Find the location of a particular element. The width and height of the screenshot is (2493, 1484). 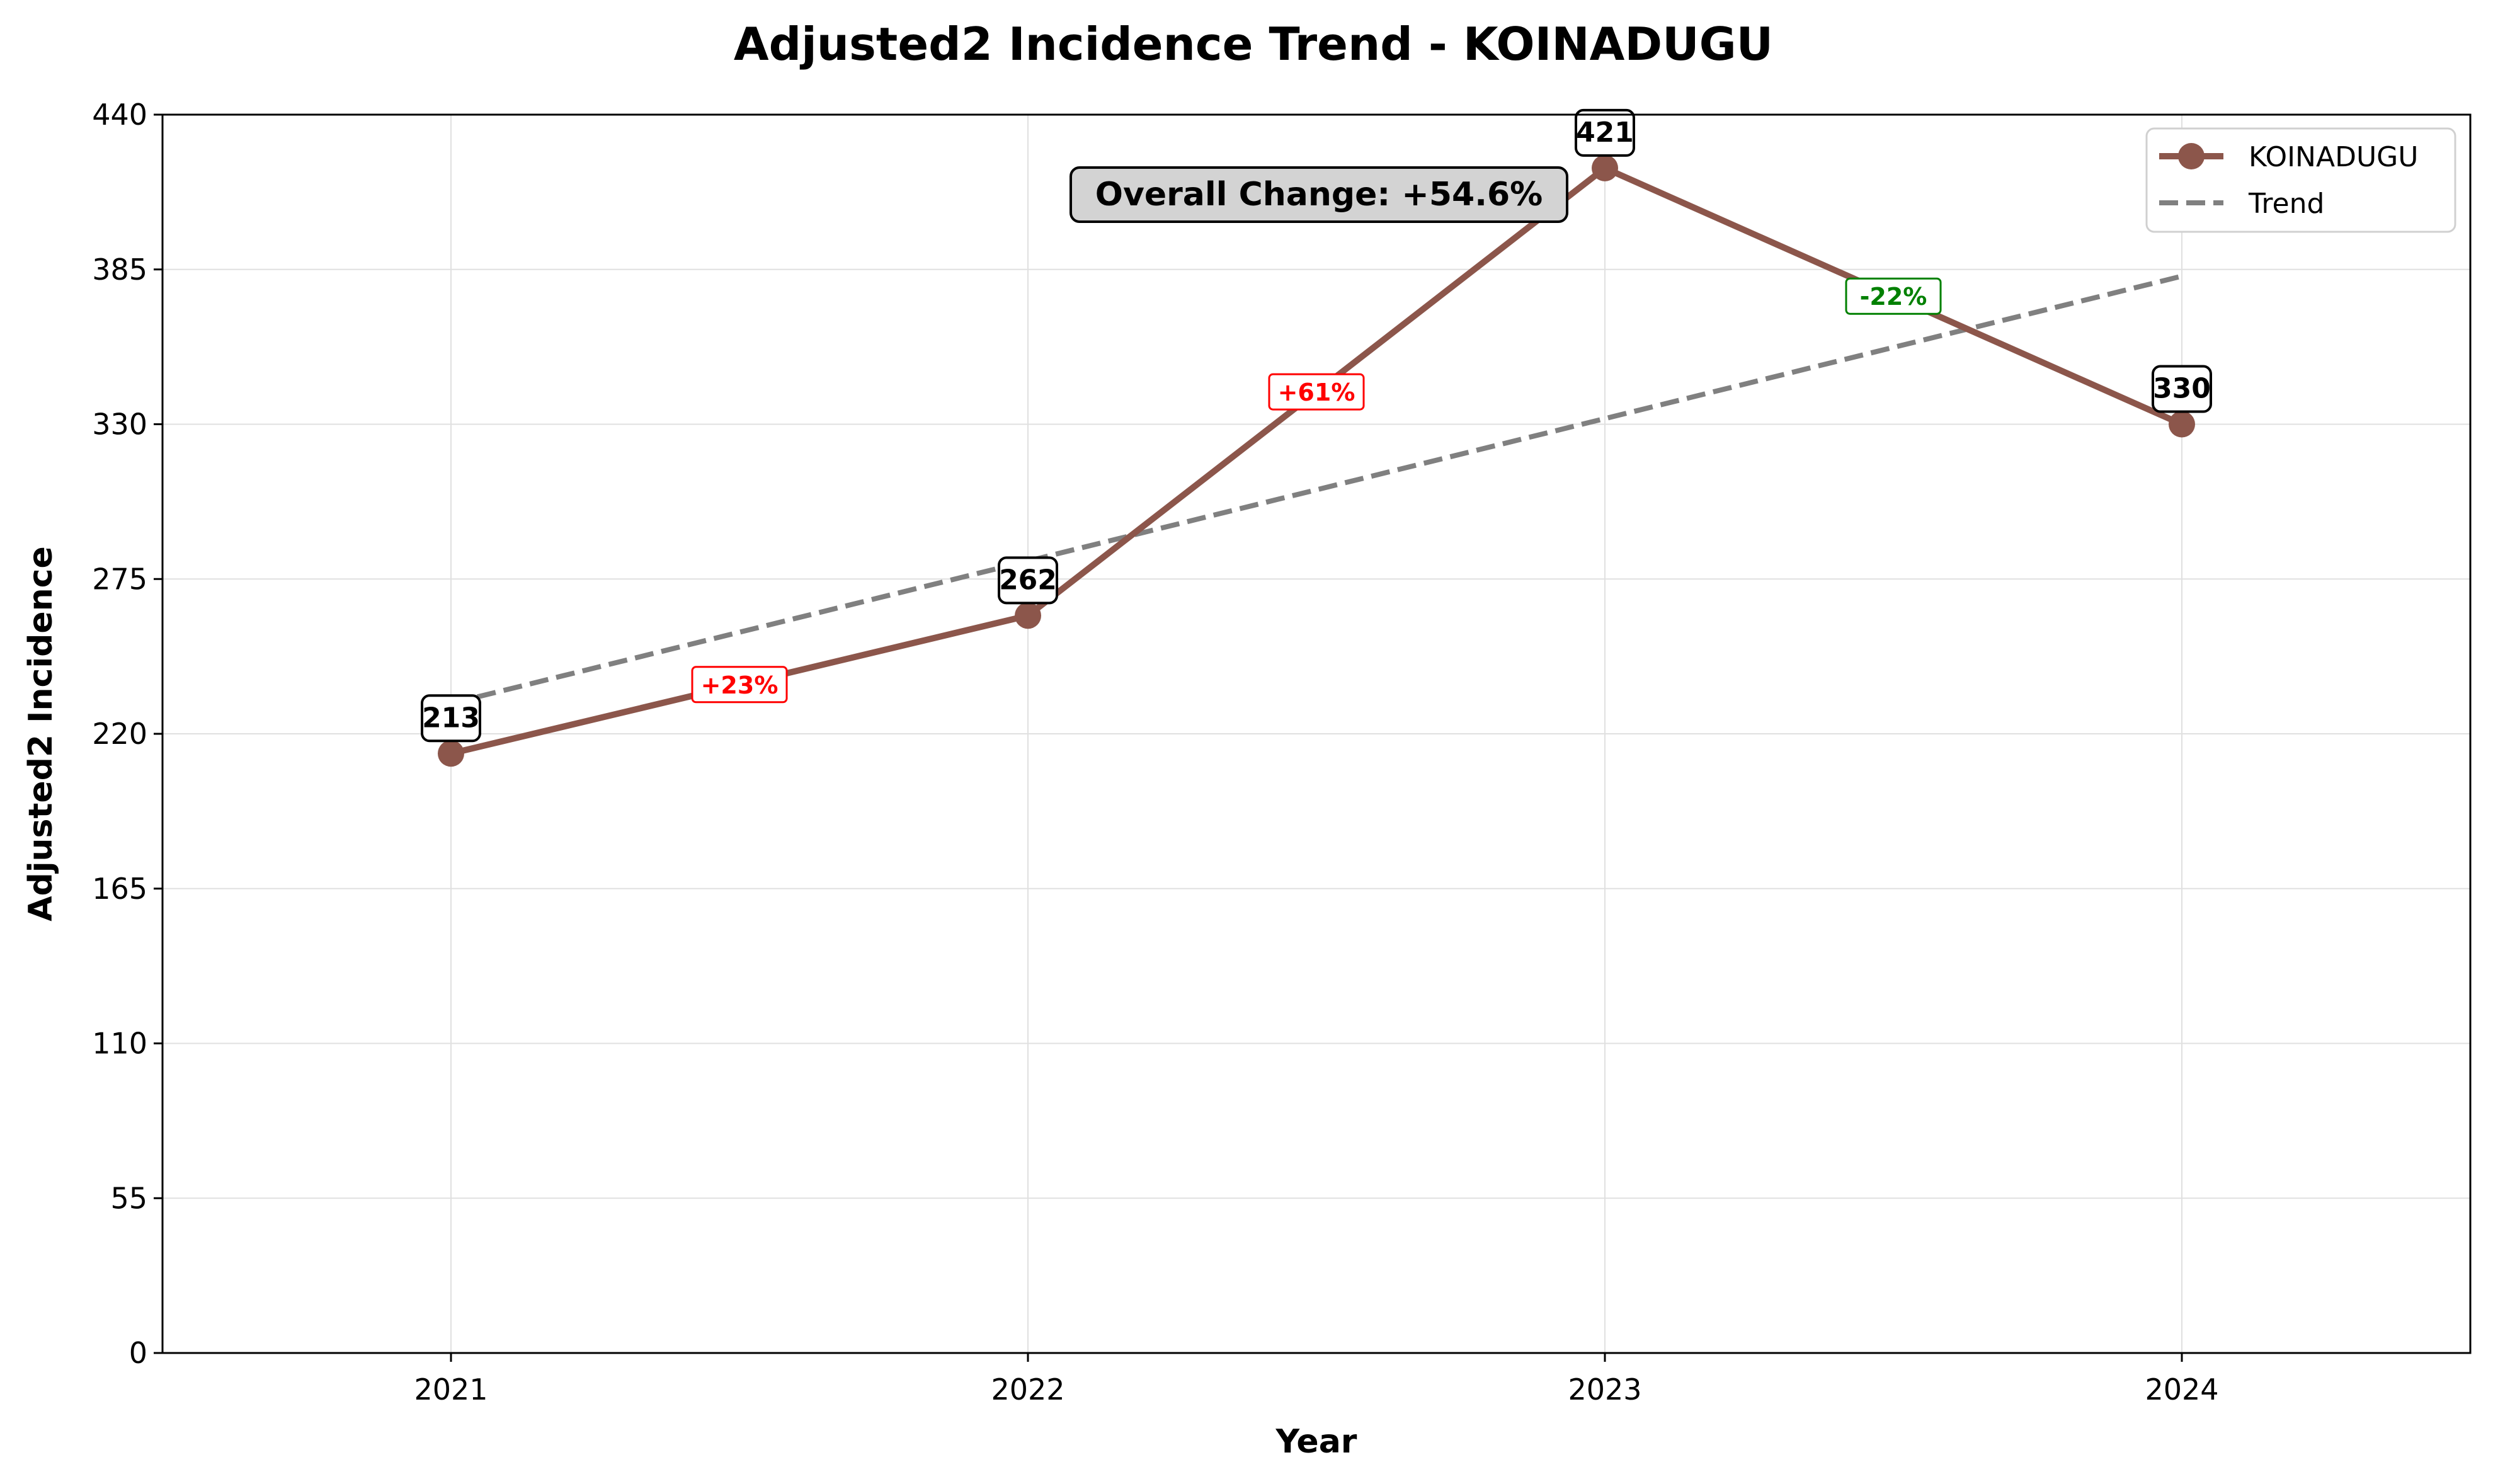

y-tick-label: 220 is located at coordinates (119, 734).